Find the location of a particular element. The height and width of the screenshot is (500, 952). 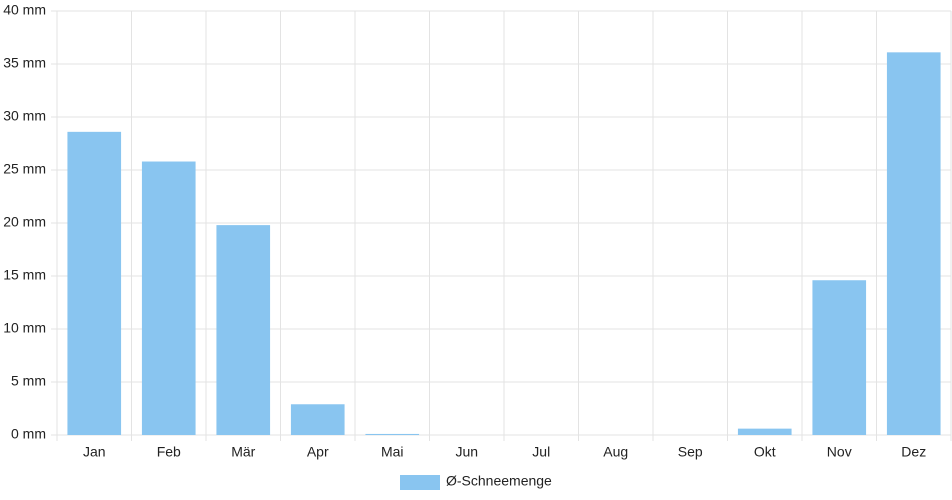

x-tick-label: Dez is located at coordinates (913, 452).